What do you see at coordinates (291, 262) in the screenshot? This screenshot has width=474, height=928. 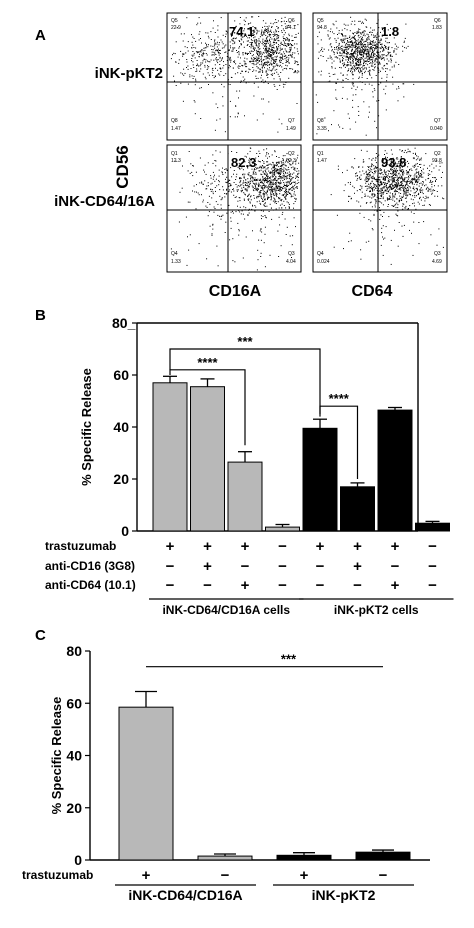 I see `quadrant-value: 4.04` at bounding box center [291, 262].